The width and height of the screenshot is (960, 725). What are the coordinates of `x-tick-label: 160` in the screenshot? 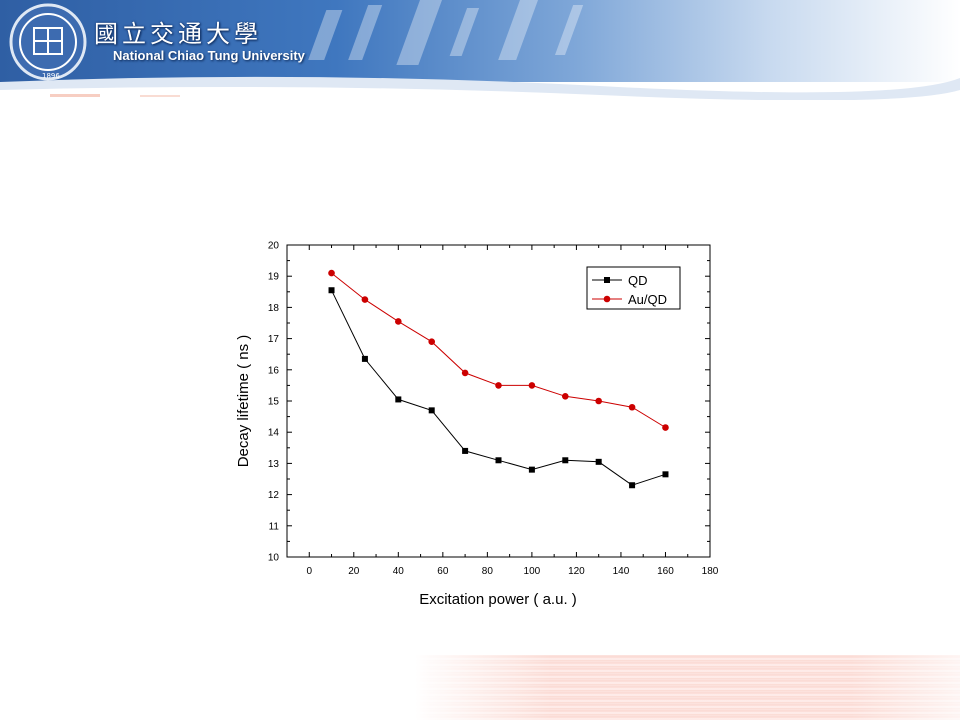 It's located at (665, 571).